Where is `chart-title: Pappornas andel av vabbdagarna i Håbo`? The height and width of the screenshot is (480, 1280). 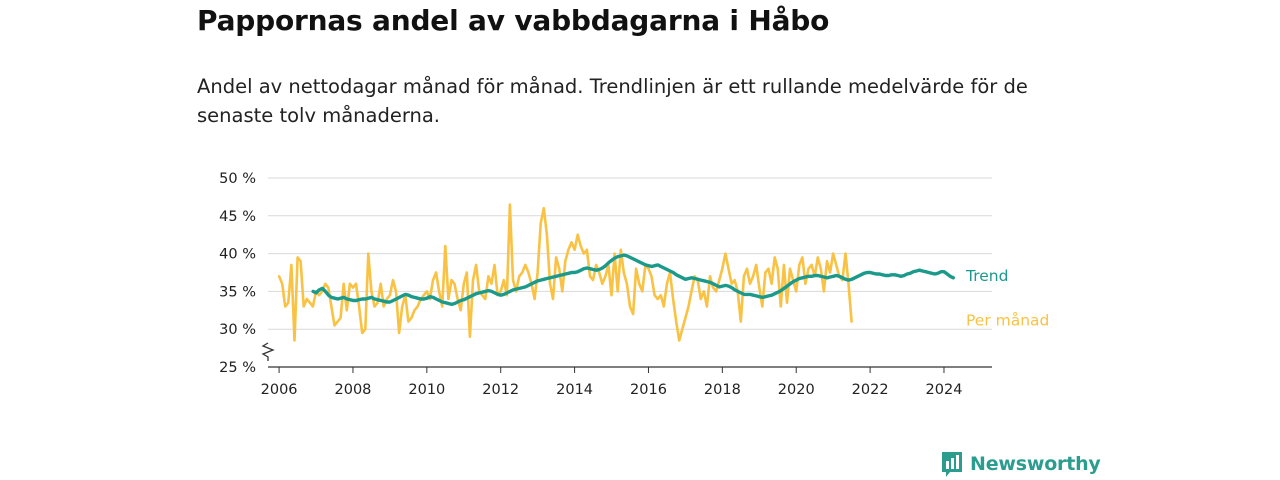 chart-title: Pappornas andel av vabbdagarna i Håbo is located at coordinates (513, 20).